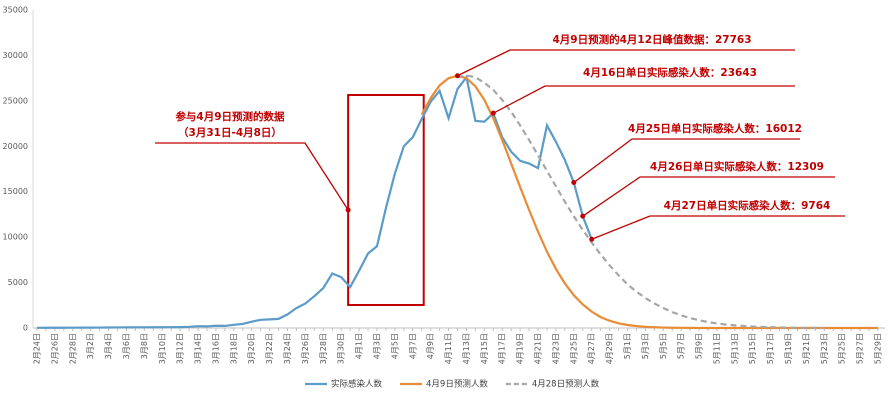 This screenshot has height=400, width=896. Describe the element at coordinates (752, 348) in the screenshot. I see `x-tick-label: 5月15日` at that location.